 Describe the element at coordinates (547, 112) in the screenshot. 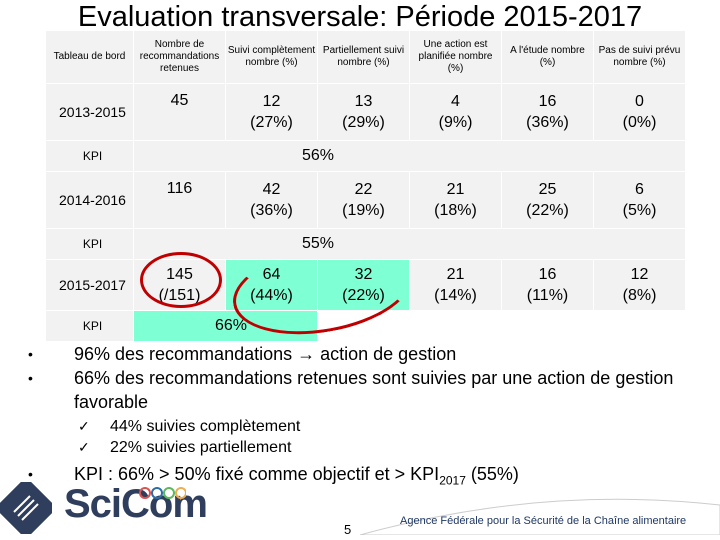

I see `cell-study: 16 (36%)` at that location.